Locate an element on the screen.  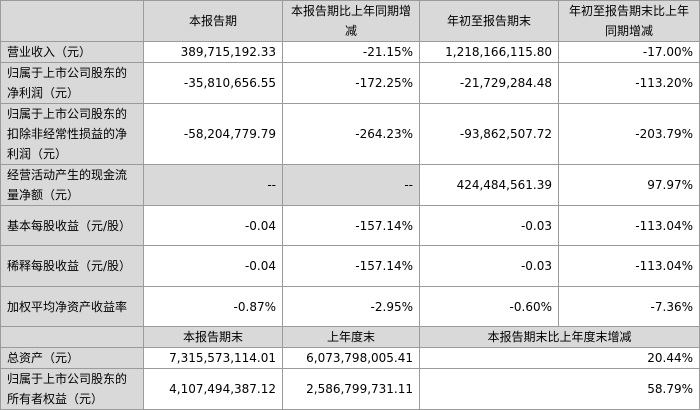
current-value: -35,810,656.55 is located at coordinates (213, 83).